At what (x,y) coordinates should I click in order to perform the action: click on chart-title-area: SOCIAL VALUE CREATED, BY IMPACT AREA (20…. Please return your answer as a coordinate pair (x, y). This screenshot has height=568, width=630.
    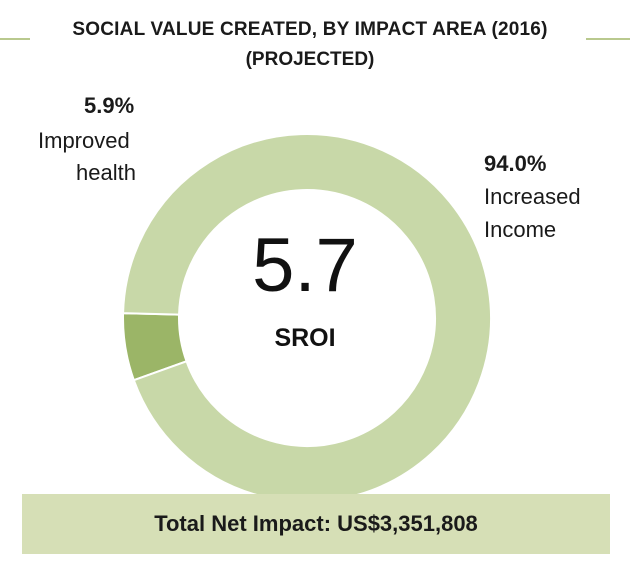
    Looking at the image, I should click on (315, 44).